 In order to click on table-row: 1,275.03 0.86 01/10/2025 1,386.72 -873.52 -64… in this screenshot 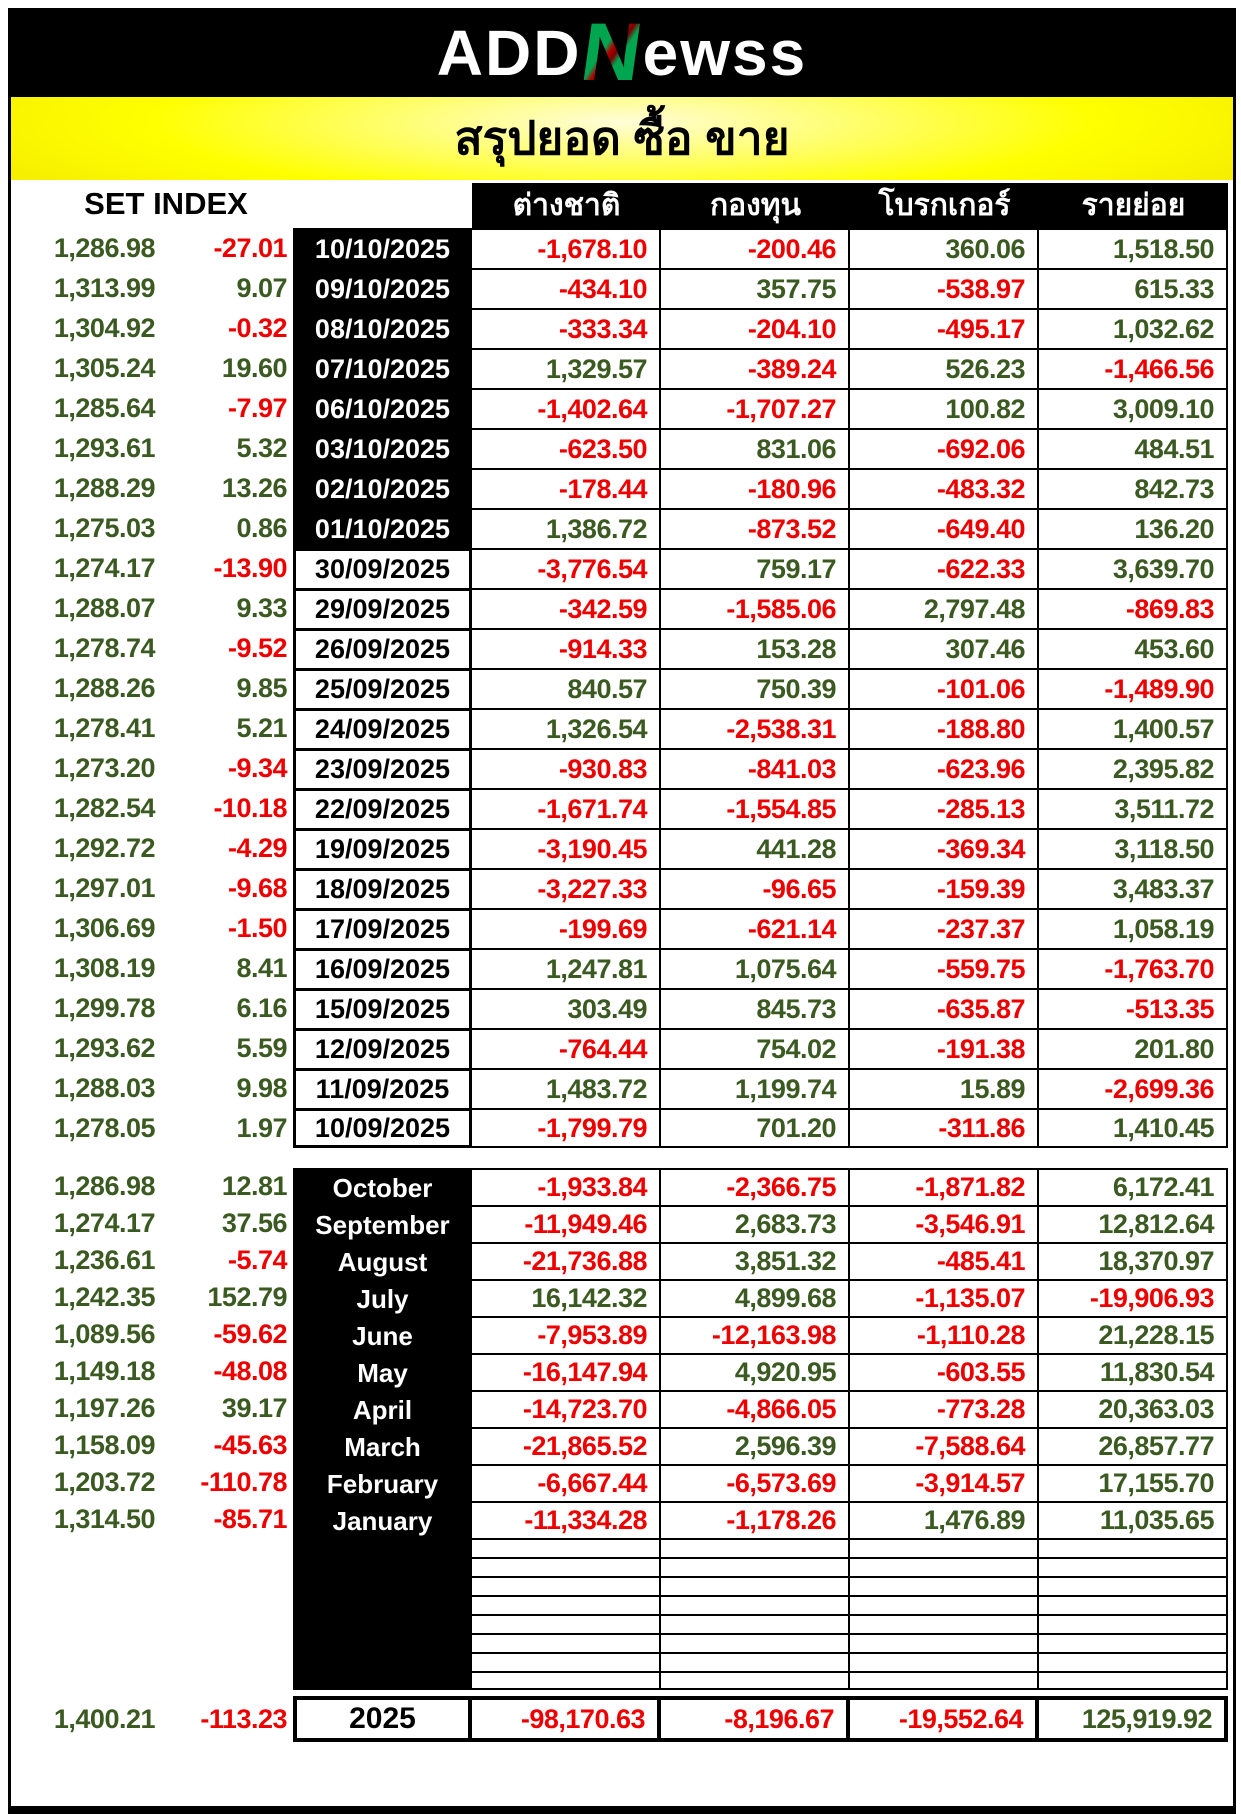, I will do `click(622, 528)`.